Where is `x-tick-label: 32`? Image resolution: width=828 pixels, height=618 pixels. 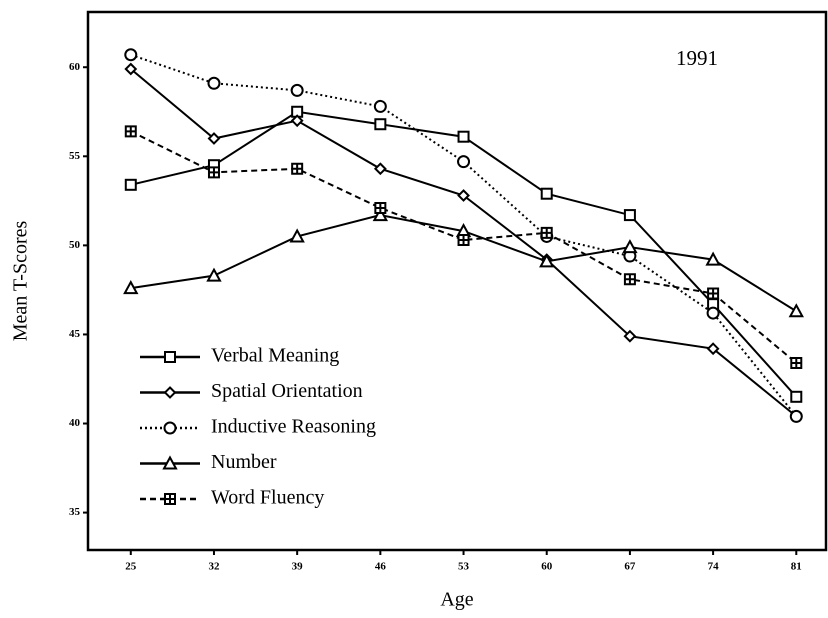 x-tick-label: 32 is located at coordinates (214, 567).